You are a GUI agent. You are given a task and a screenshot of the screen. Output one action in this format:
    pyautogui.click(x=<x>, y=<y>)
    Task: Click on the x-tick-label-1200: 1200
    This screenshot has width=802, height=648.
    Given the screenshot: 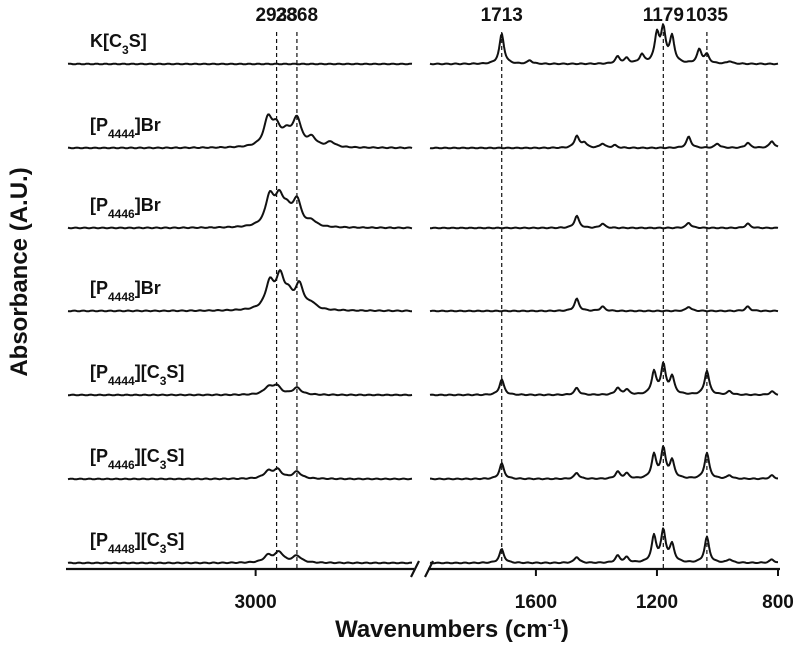 What is the action you would take?
    pyautogui.click(x=657, y=602)
    